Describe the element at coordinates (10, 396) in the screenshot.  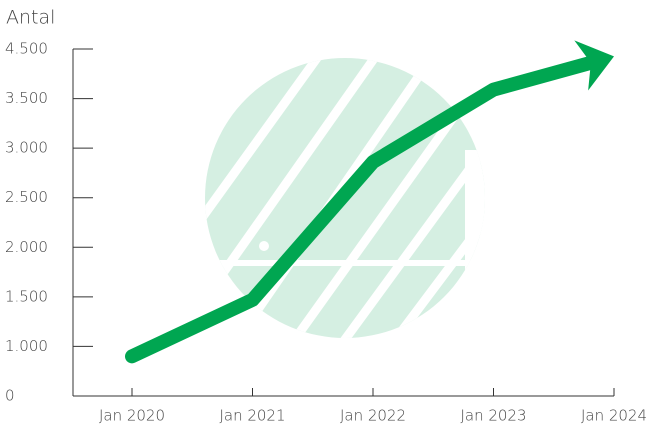
I see `y-tick-label: 0` at that location.